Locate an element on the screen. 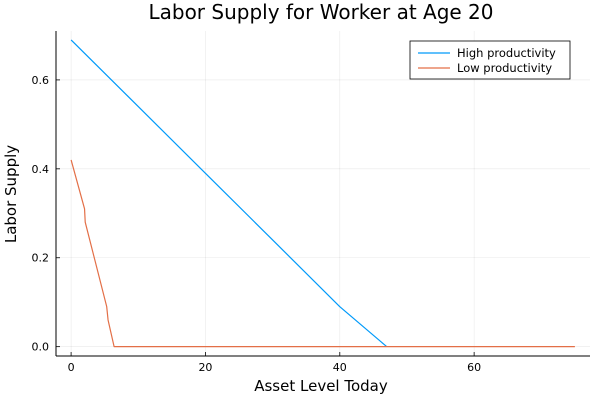 This screenshot has height=400, width=600. y-axis-title: Labor Supply is located at coordinates (11, 194).